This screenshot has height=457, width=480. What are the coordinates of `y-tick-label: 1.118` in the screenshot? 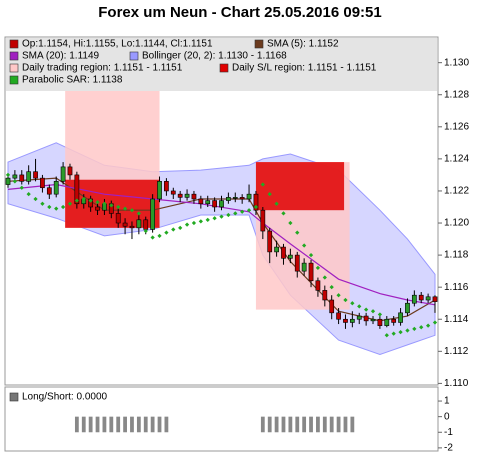 It's located at (456, 255).